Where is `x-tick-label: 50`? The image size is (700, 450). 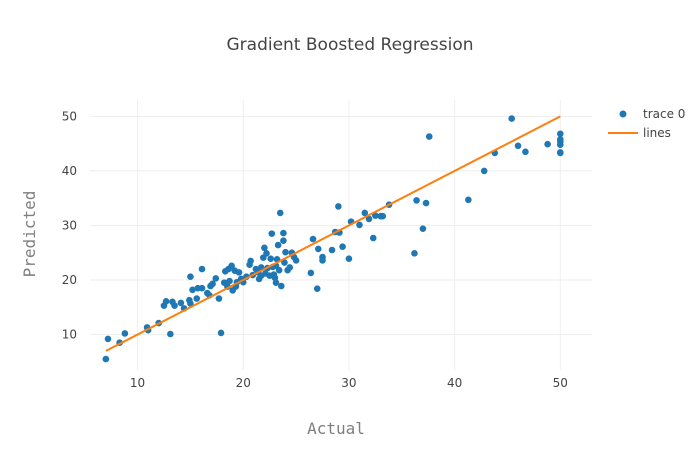
x-tick-label: 50 is located at coordinates (560, 383).